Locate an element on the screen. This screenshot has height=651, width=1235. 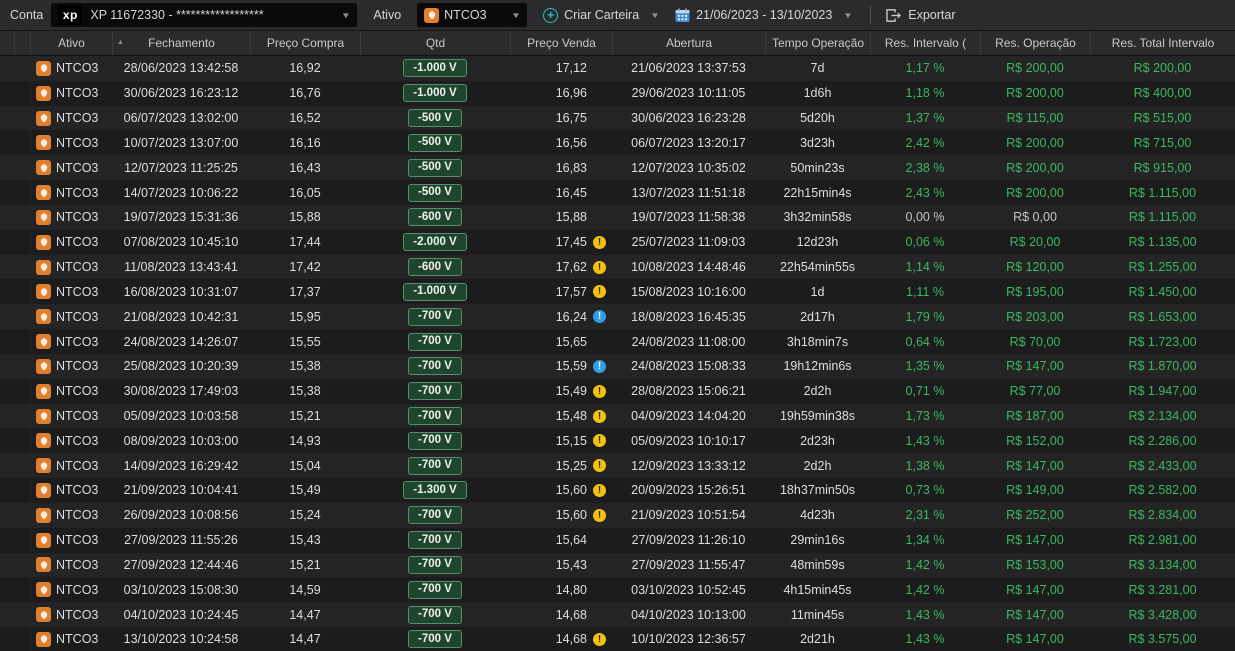
res-intervalo-cell: 1,34 % is located at coordinates (925, 540).